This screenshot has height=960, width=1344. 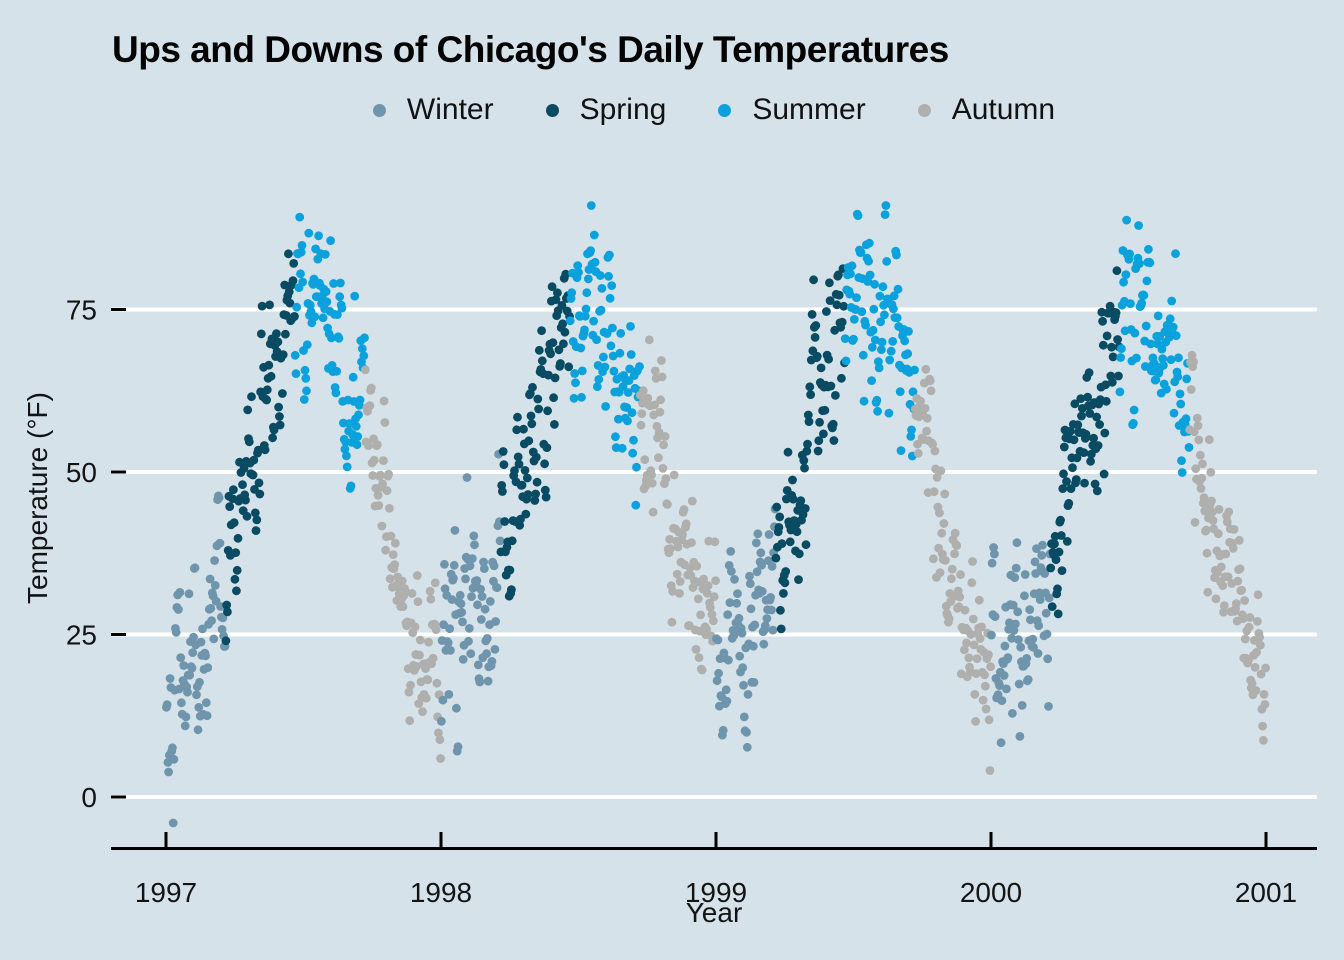 What do you see at coordinates (714, 472) in the screenshot?
I see `gridline` at bounding box center [714, 472].